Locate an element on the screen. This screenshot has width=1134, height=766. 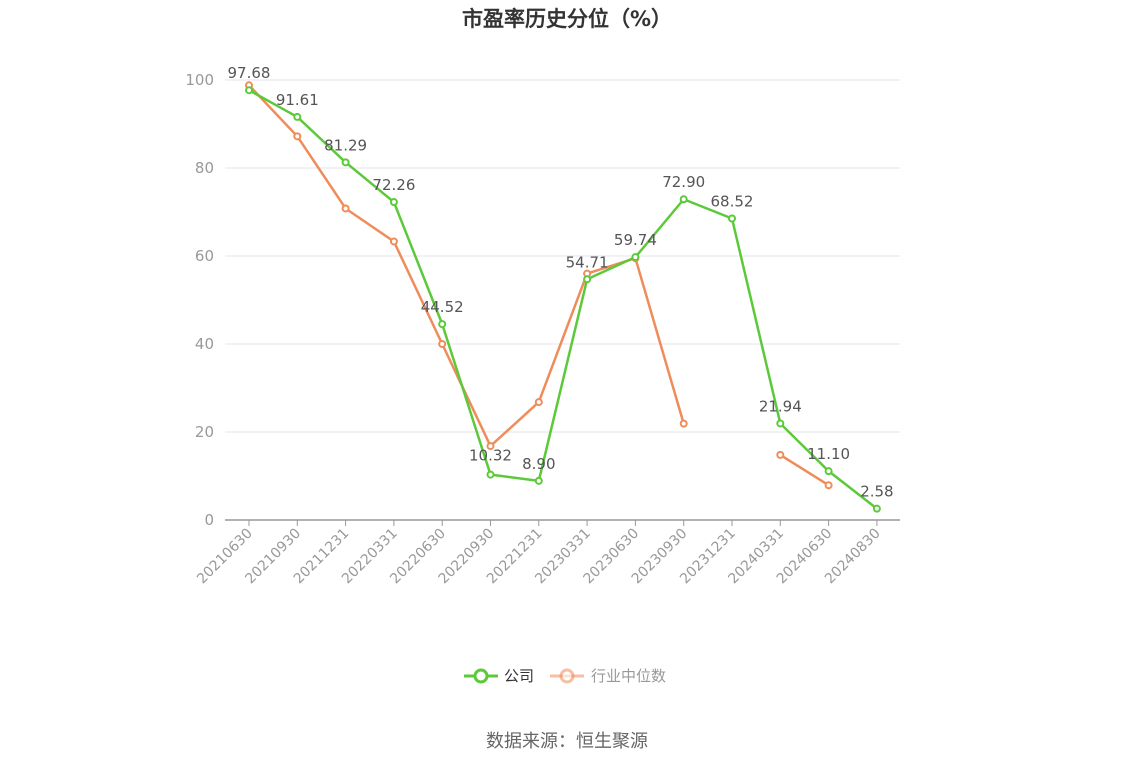
legend: 公司 行业中位数 is located at coordinates (565, 676).